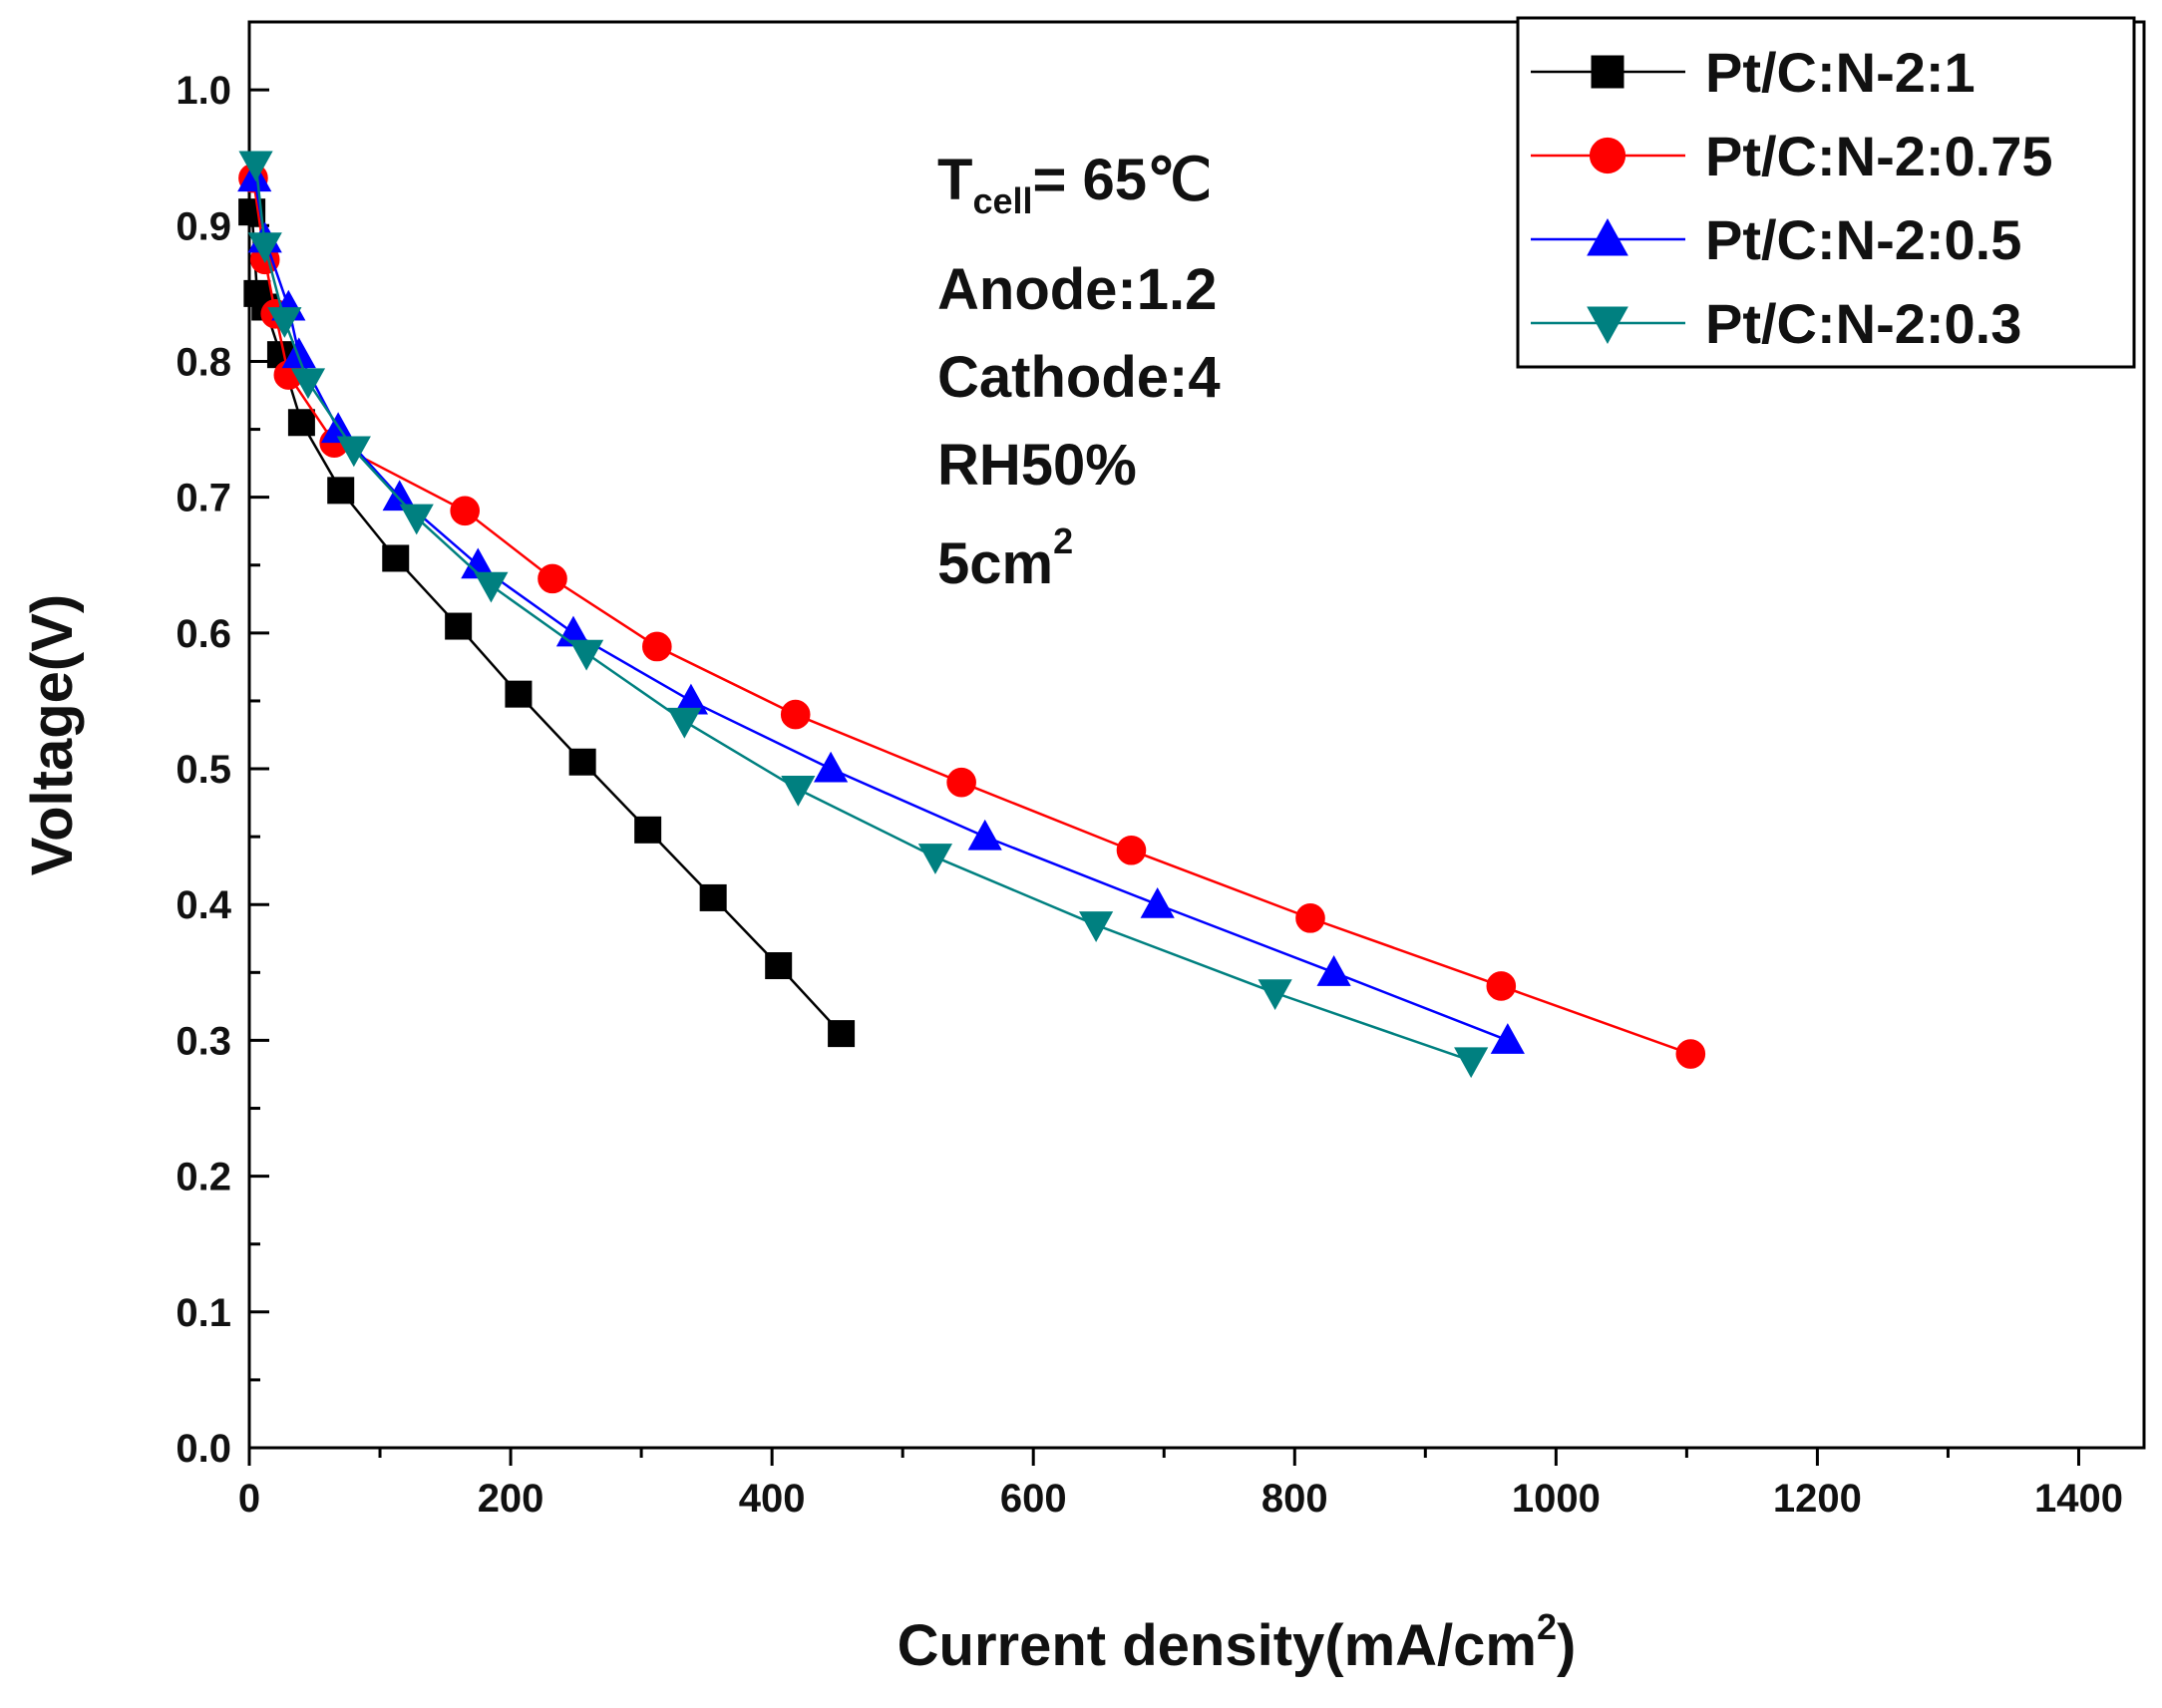  Describe the element at coordinates (203, 905) in the screenshot. I see `y-tick-label: 0.4` at that location.